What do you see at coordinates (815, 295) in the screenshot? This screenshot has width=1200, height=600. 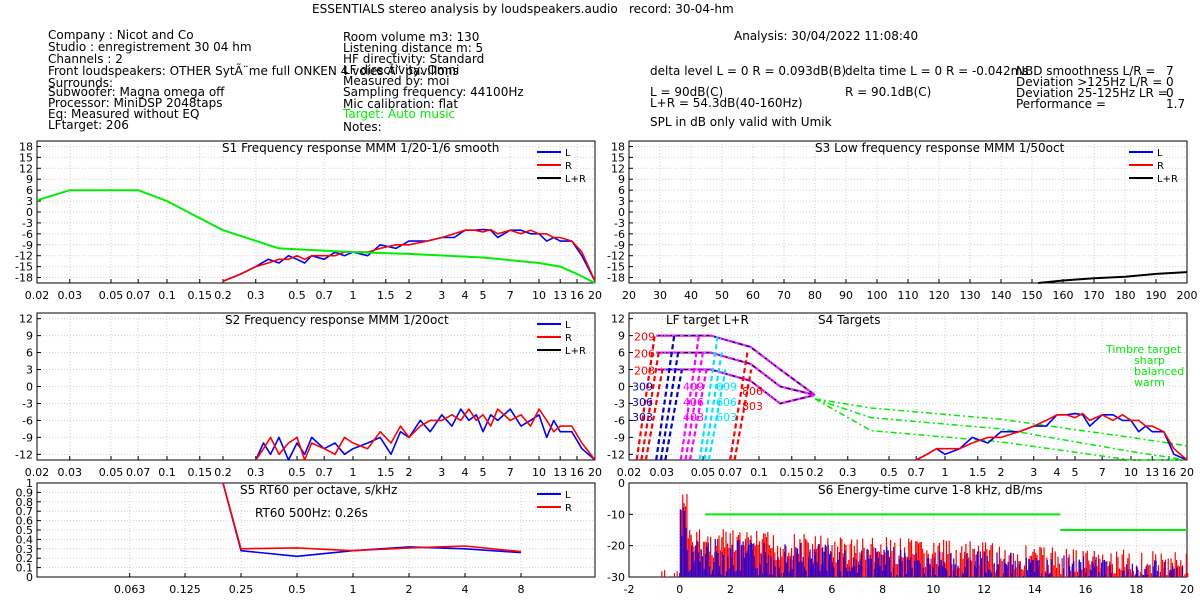 I see `x-tick-label: 80` at bounding box center [815, 295].